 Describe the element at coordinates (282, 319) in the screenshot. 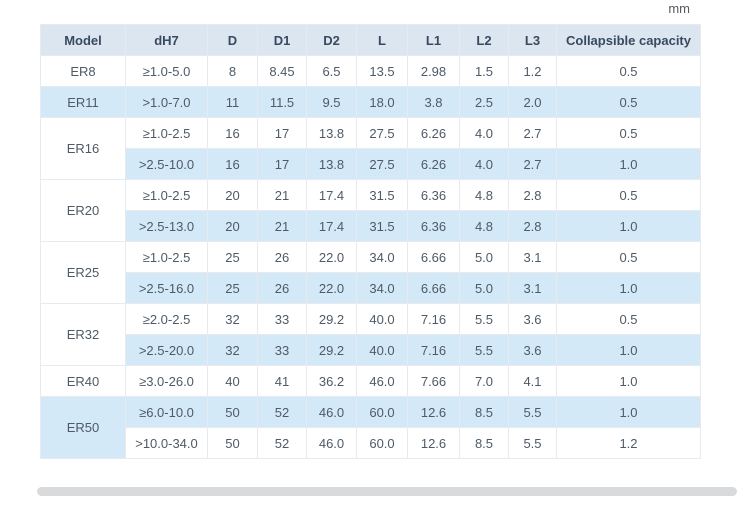

I see `data-cell: 33` at that location.